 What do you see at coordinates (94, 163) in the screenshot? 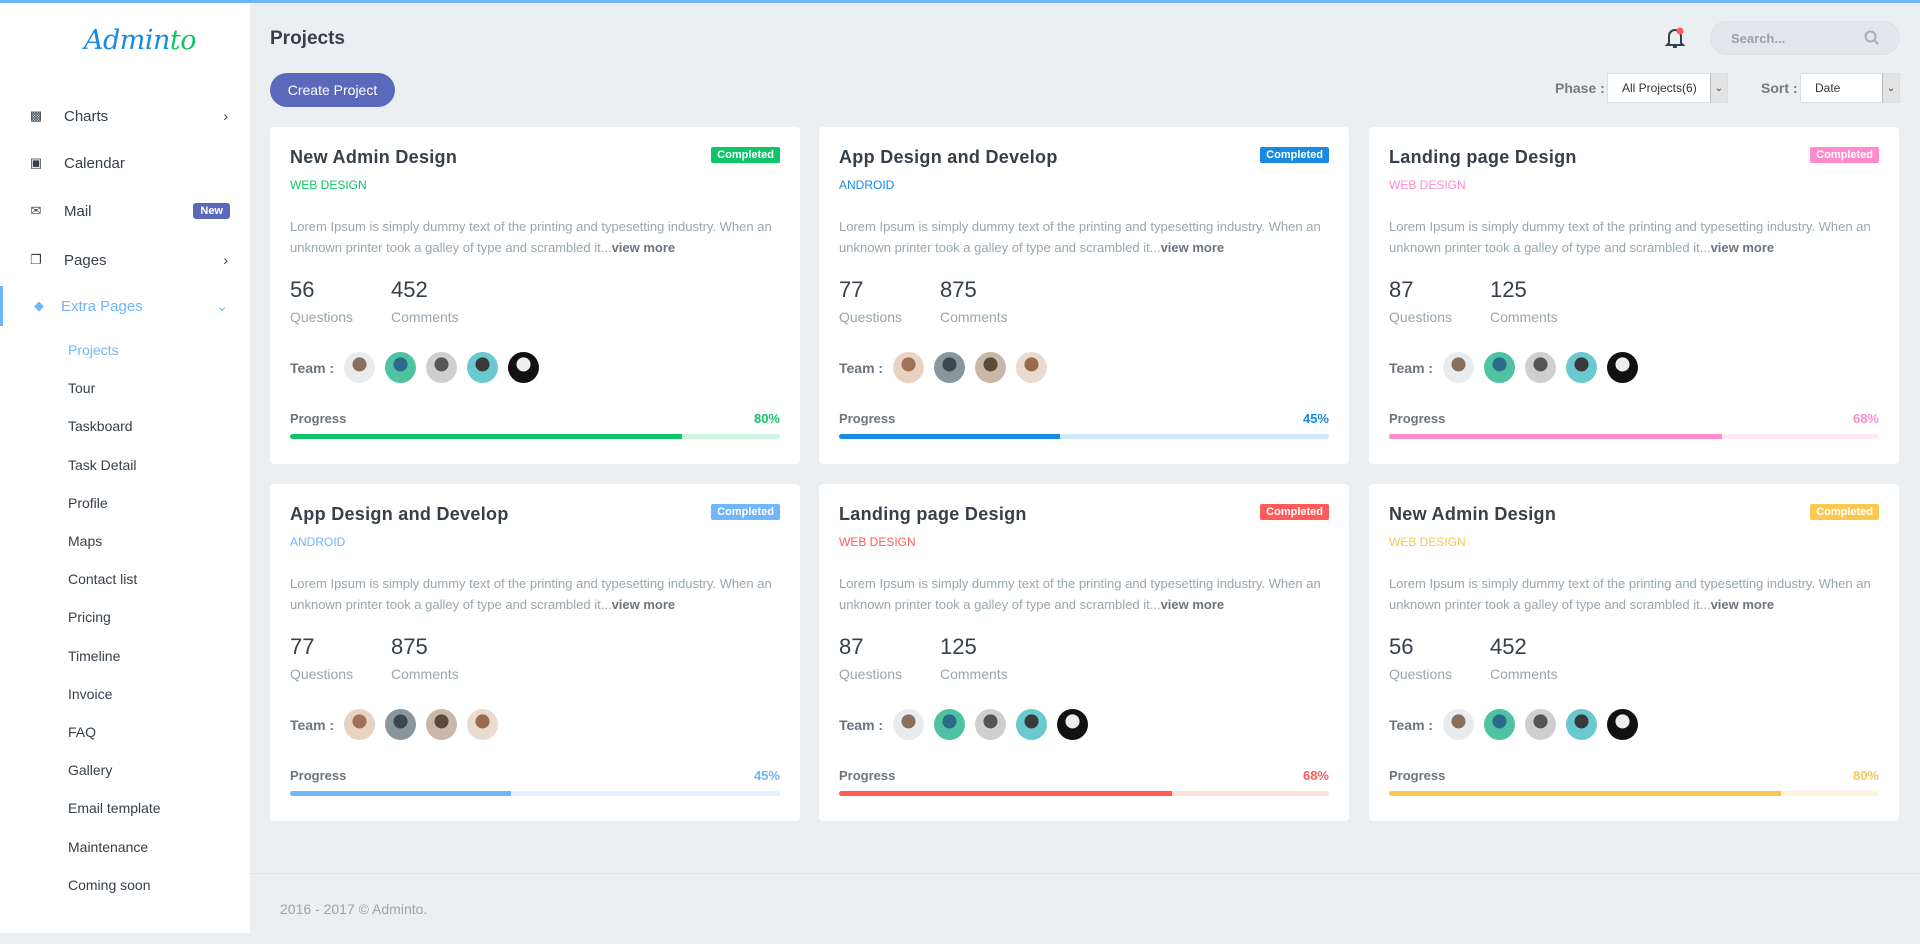
I see `sidebar-item-label: Calendar` at bounding box center [94, 163].